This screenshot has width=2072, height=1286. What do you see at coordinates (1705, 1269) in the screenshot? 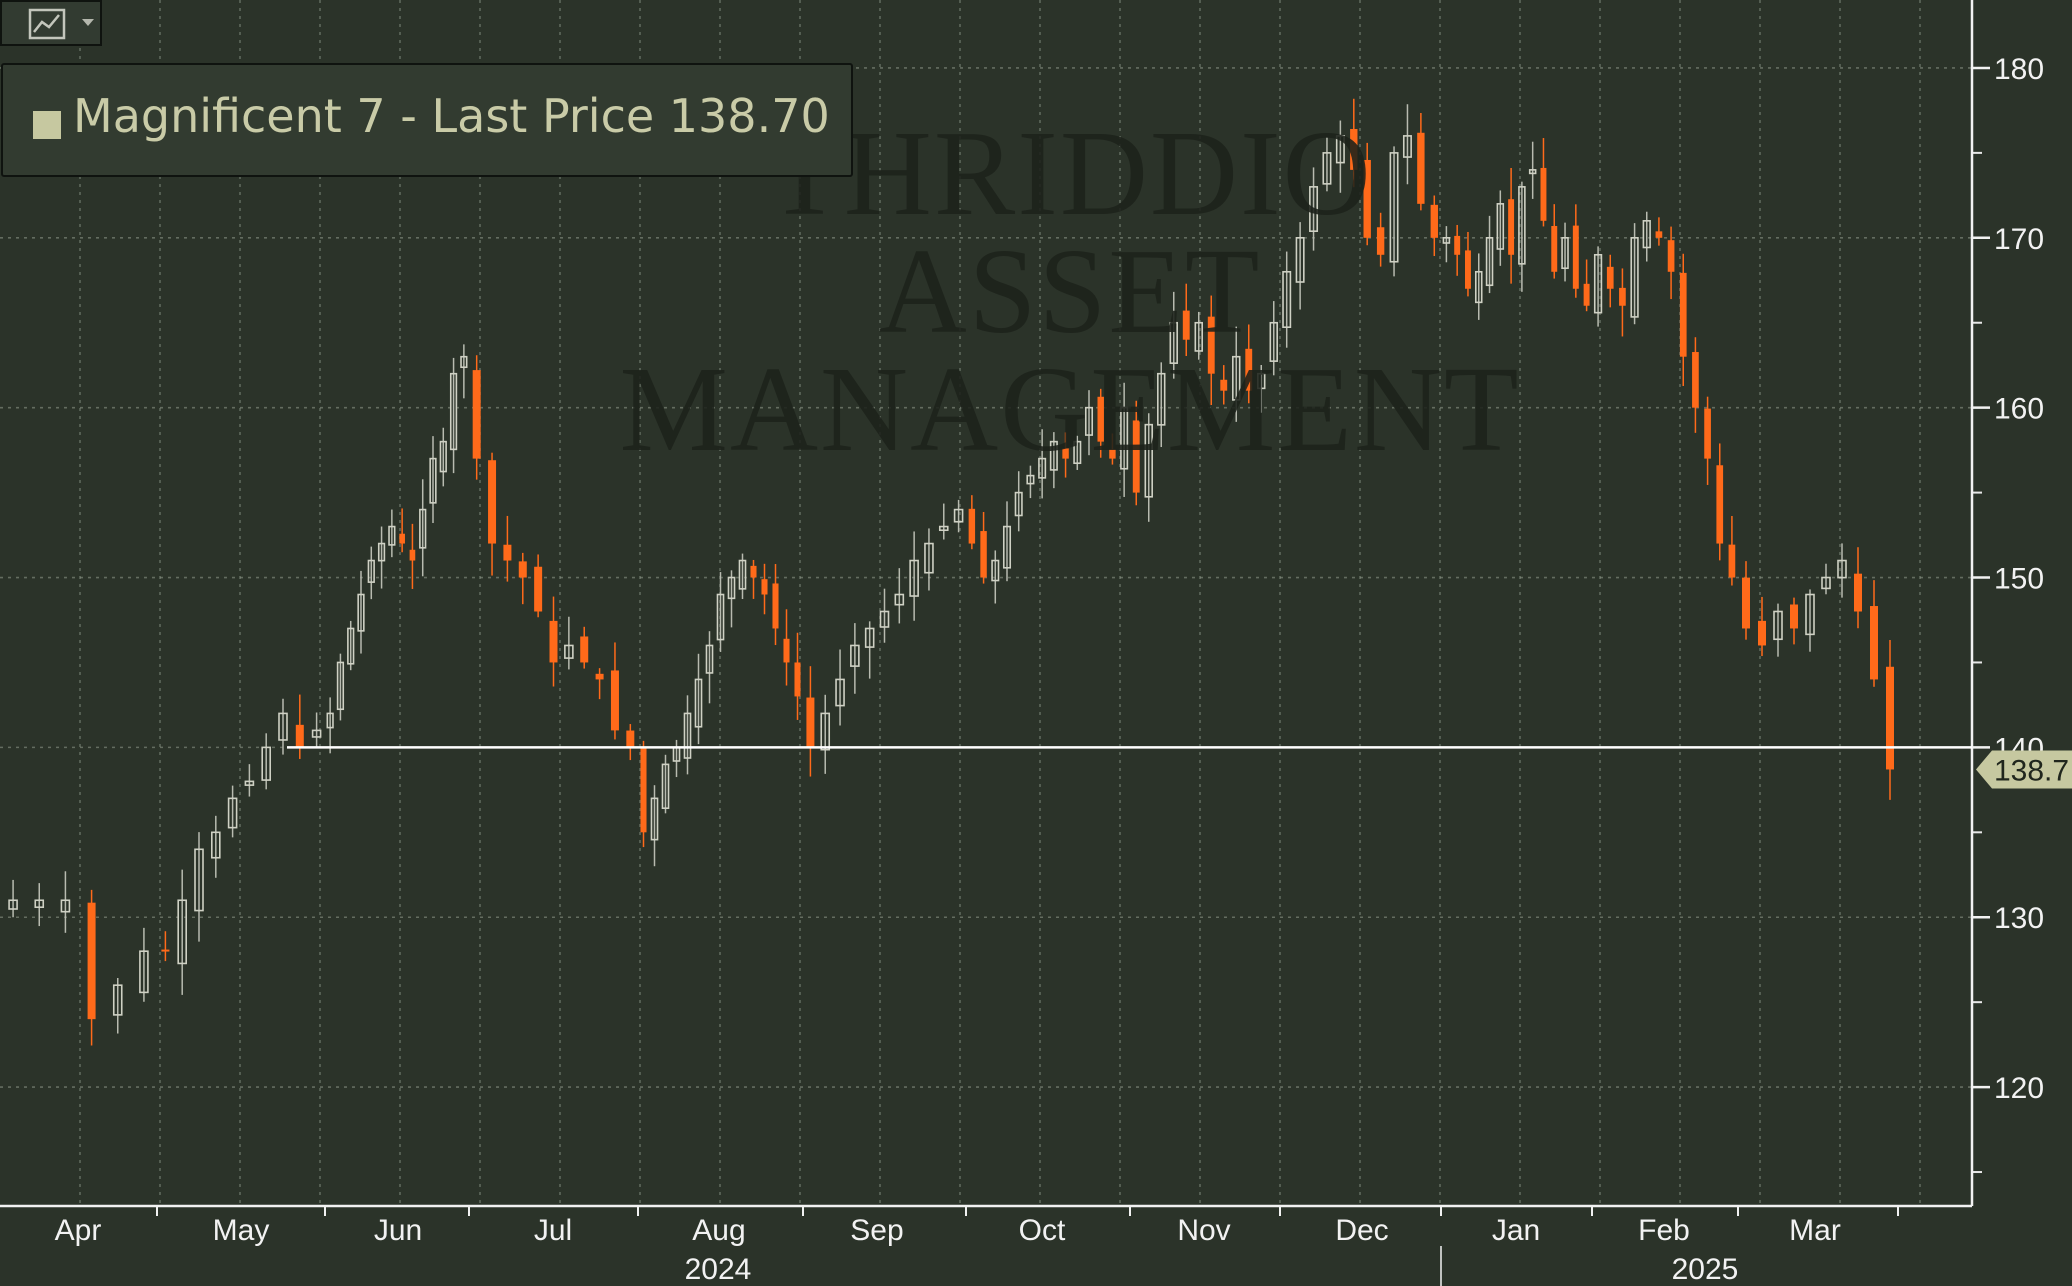
I see `year-label-2025: 2025` at bounding box center [1705, 1269].